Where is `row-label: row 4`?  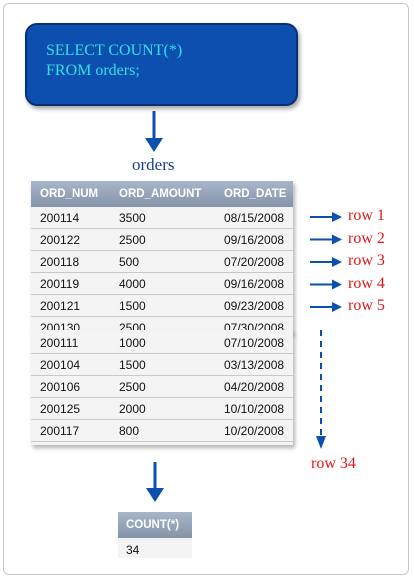 row-label: row 4 is located at coordinates (366, 283).